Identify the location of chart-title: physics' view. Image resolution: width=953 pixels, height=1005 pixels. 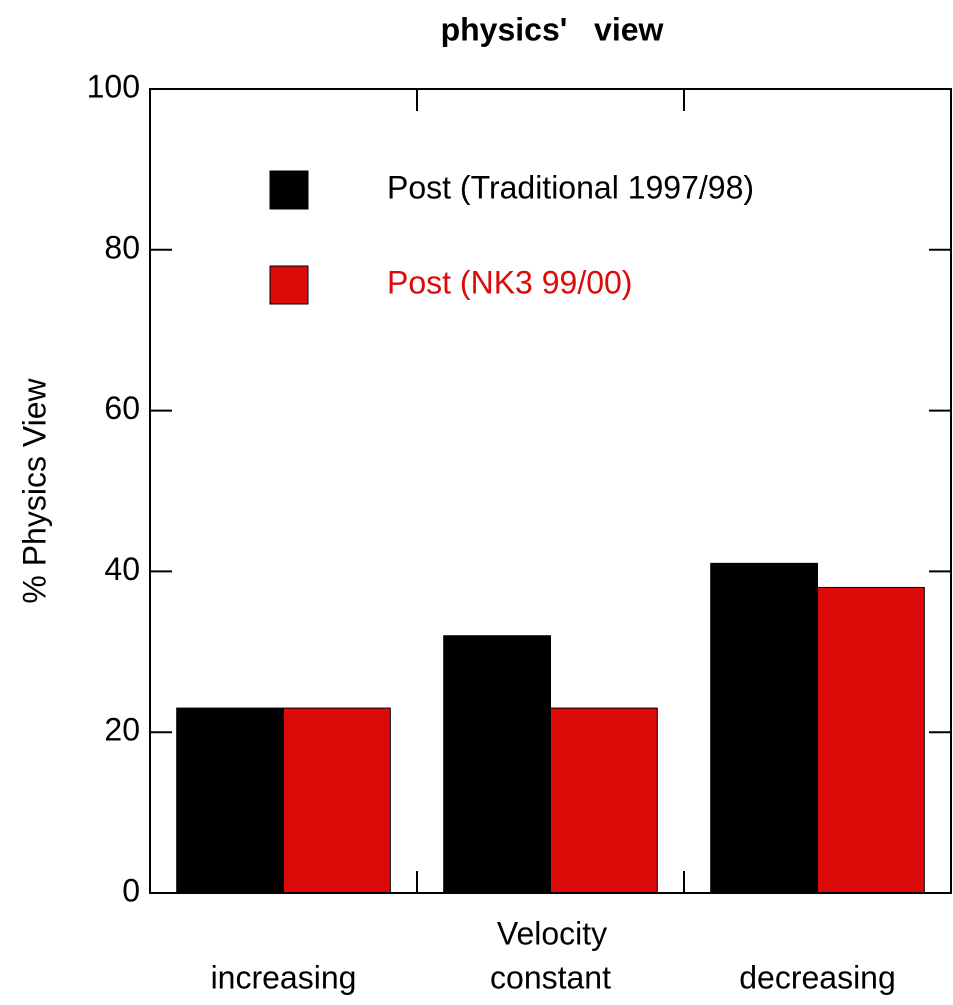
(552, 29).